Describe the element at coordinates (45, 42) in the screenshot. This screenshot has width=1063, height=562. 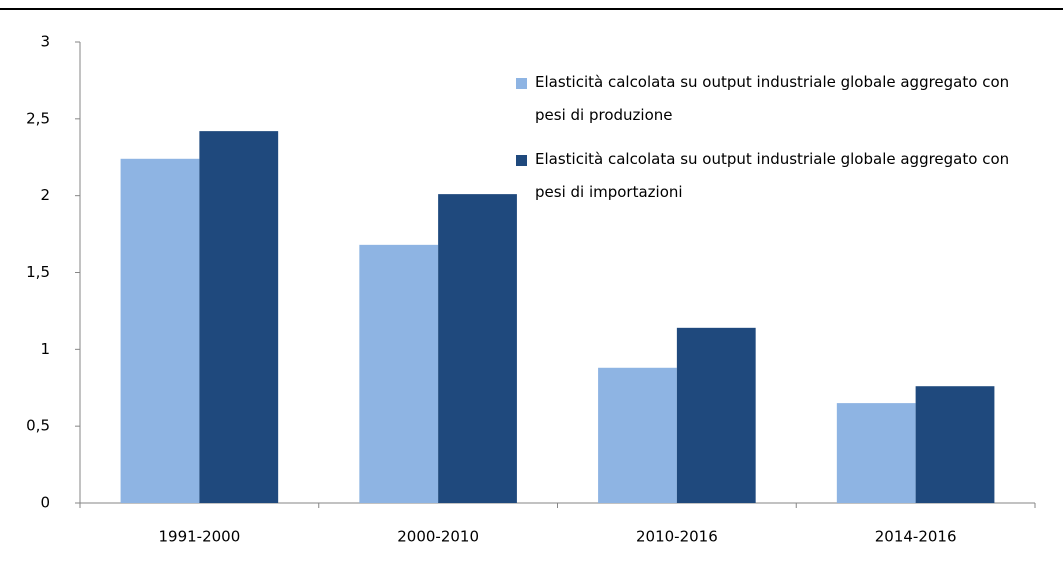
I see `y-tick-label: 3` at that location.